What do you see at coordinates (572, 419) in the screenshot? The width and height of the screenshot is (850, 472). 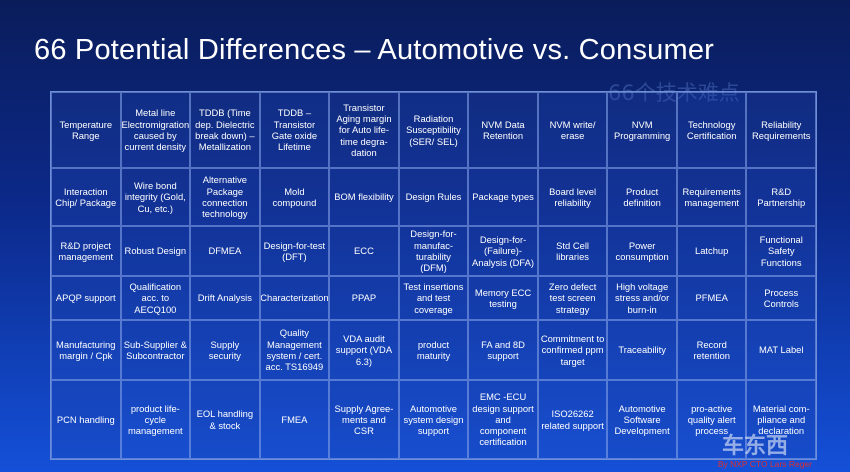 I see `table-cell: ISO26262 related support` at bounding box center [572, 419].